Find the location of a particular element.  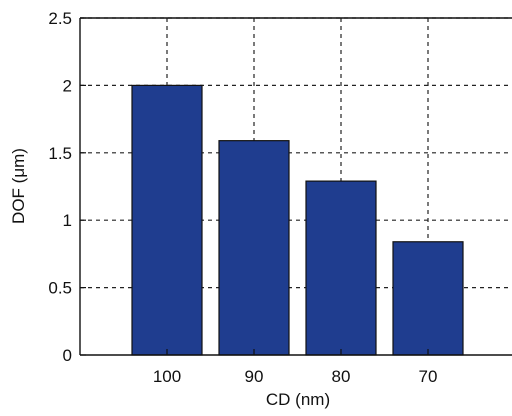

x-axis-label: CD (nm) is located at coordinates (298, 399).